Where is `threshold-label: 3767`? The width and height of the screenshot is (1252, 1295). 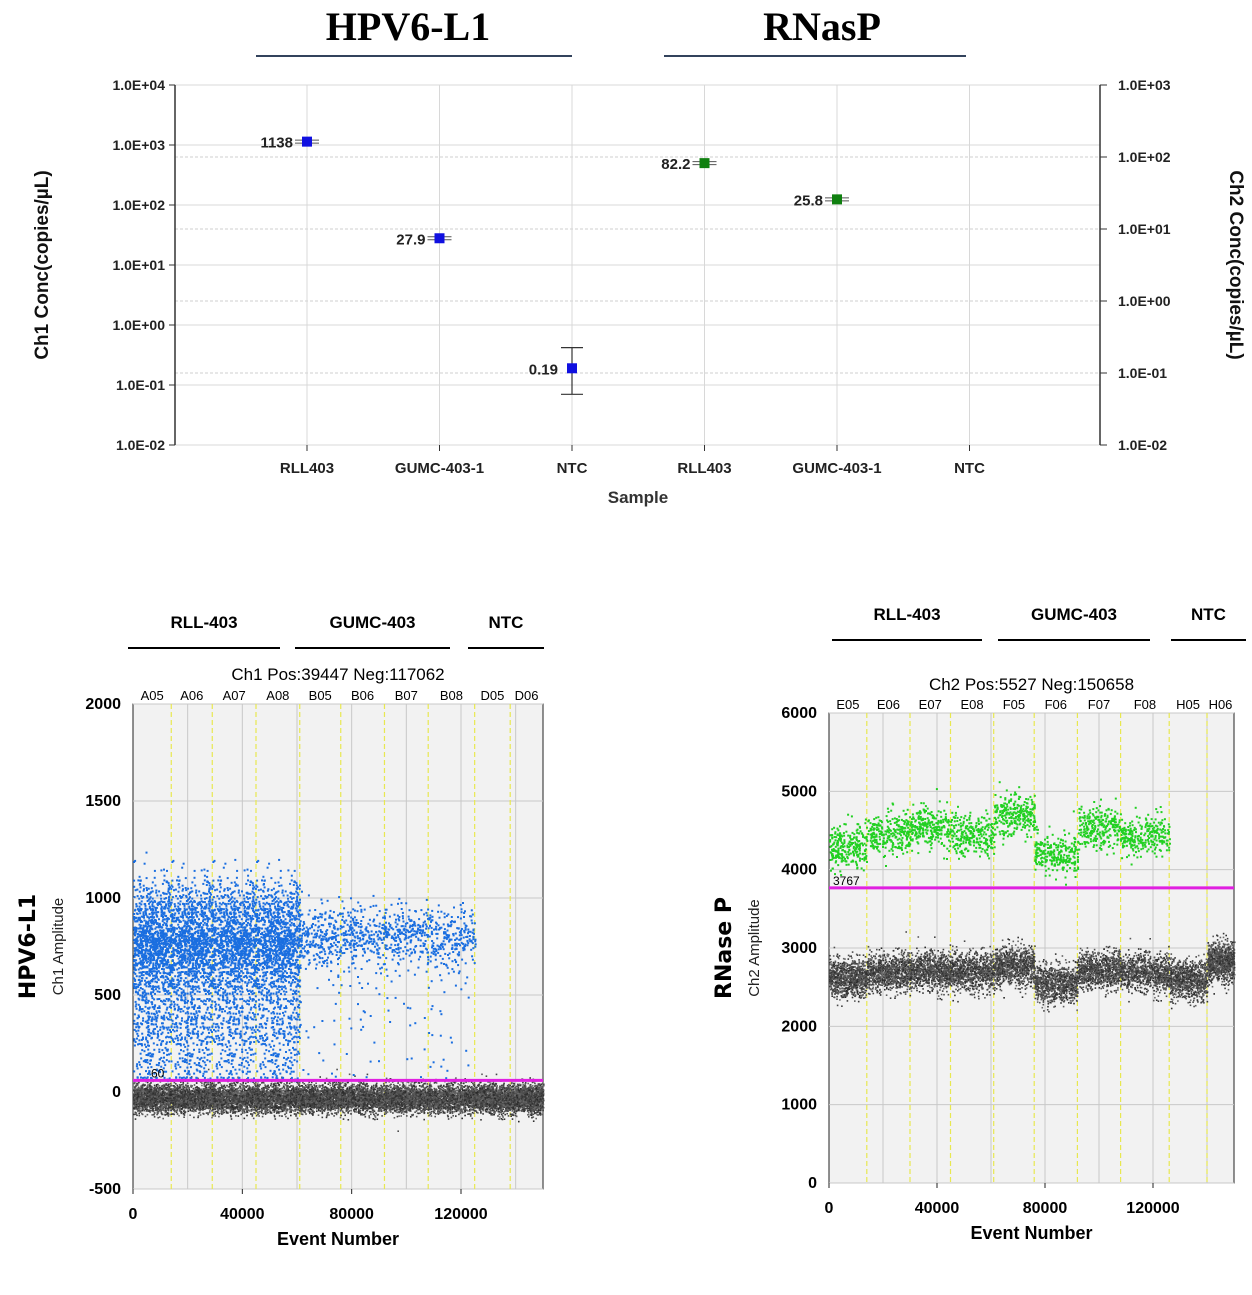
threshold-label: 3767 is located at coordinates (846, 881).